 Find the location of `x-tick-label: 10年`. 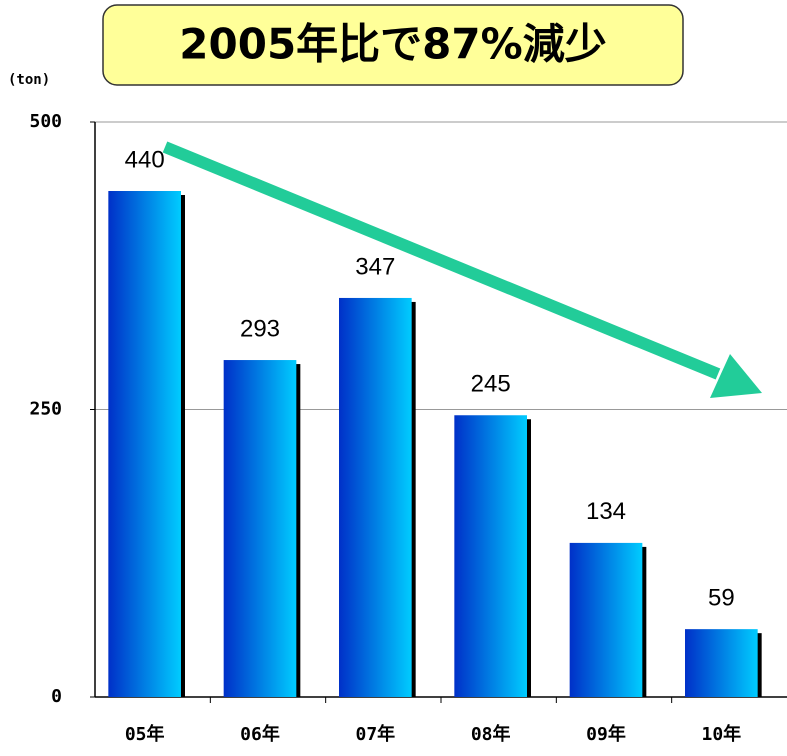

x-tick-label: 10年 is located at coordinates (721, 734).